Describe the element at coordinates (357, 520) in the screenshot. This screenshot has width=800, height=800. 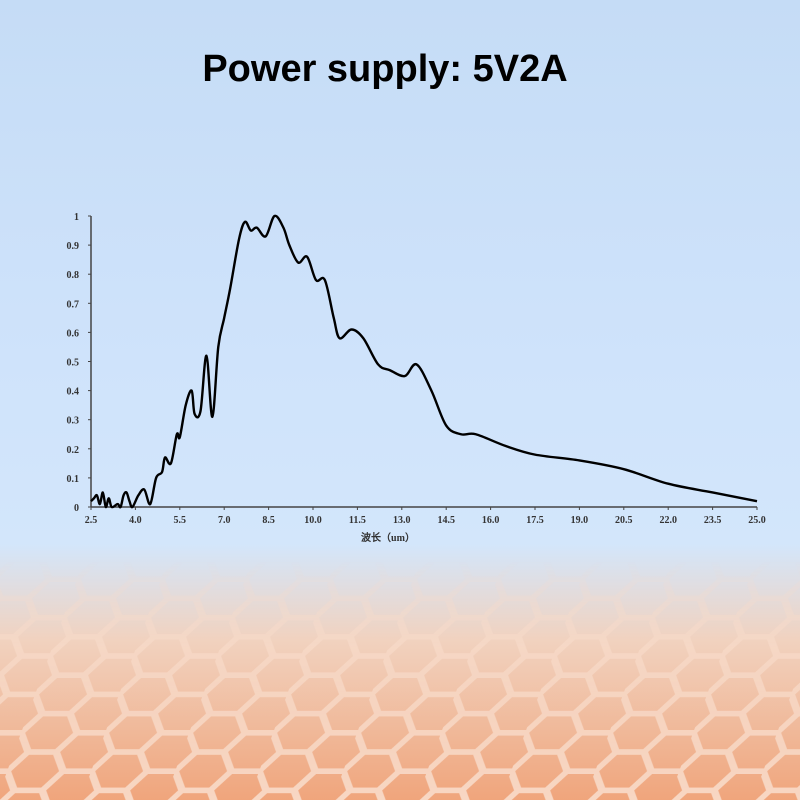
I see `x-tick-label: 11.5` at that location.